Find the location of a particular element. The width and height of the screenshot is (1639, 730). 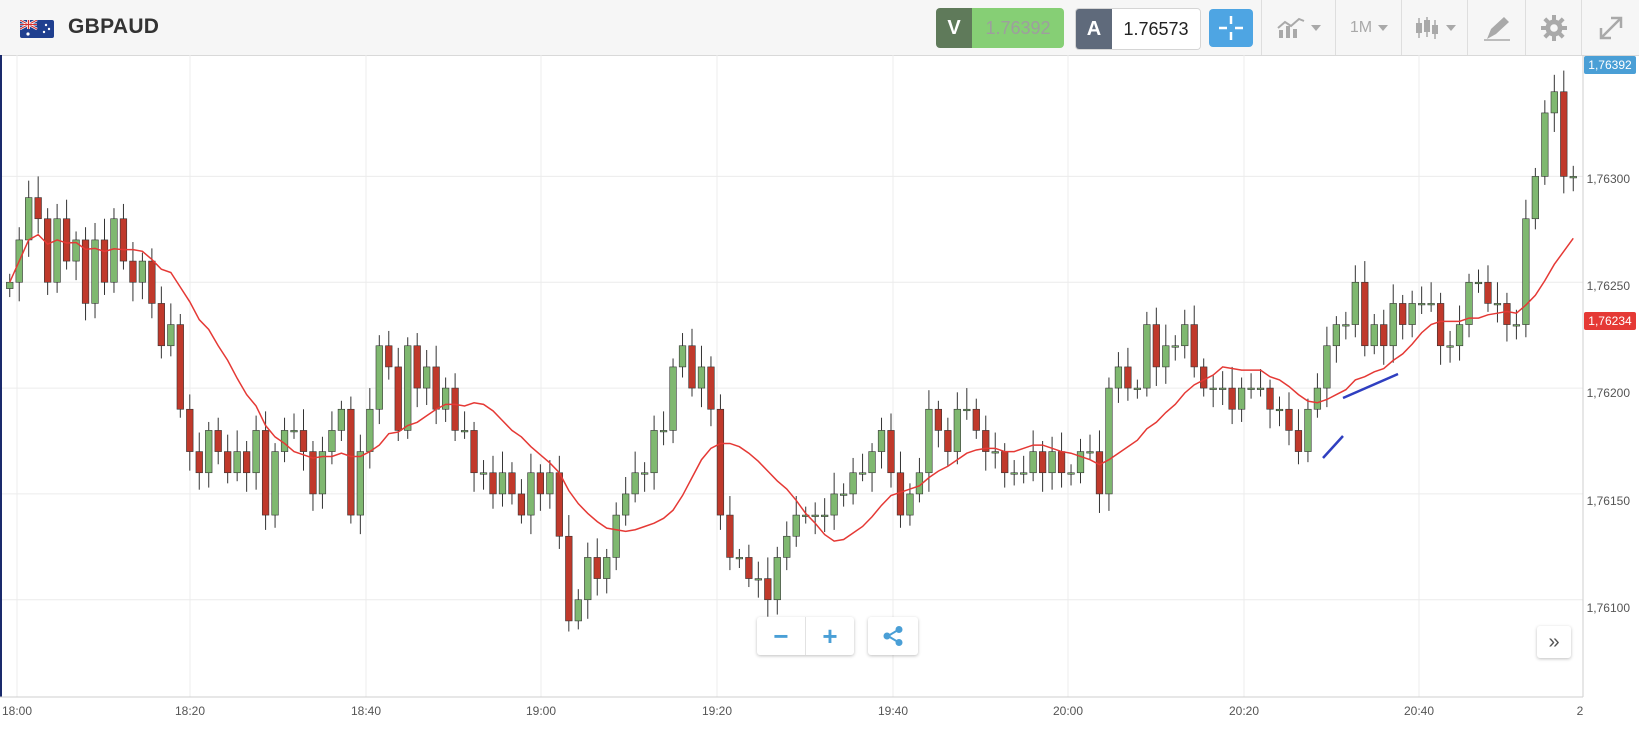

fullscreen-button is located at coordinates (1610, 27).